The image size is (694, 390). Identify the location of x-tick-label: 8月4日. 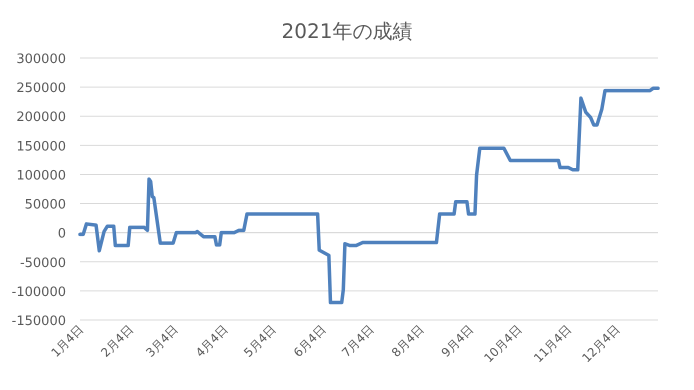
(407, 341).